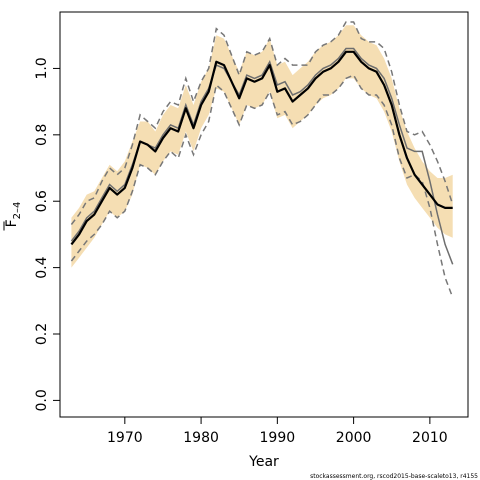  What do you see at coordinates (17, 211) in the screenshot?
I see `y-axis-title-subscript: 2–4` at bounding box center [17, 211].